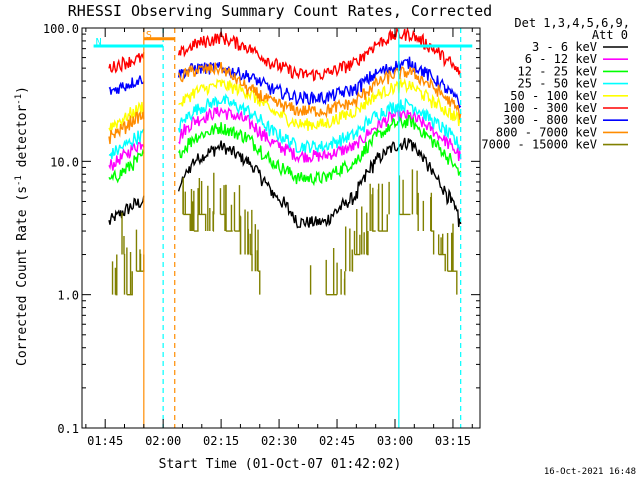 This screenshot has width=640, height=480. Describe the element at coordinates (546, 132) in the screenshot. I see `legend-label: 800 - 7000 keV` at that location.